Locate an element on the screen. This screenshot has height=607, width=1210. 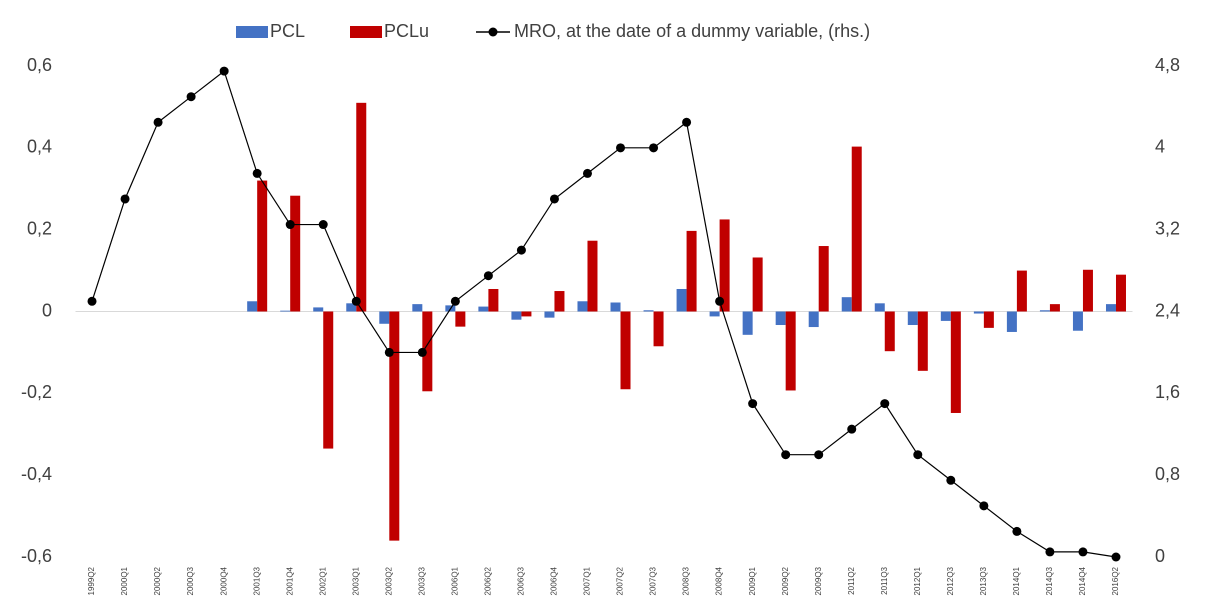
x-tick-label: 2014Q4 is located at coordinates (1082, 580).